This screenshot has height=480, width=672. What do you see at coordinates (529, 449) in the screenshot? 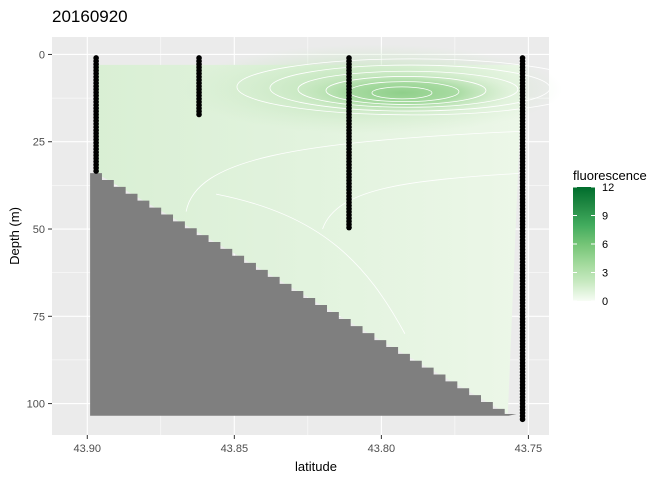
I see `x-tick-label: 43.75` at bounding box center [529, 449].